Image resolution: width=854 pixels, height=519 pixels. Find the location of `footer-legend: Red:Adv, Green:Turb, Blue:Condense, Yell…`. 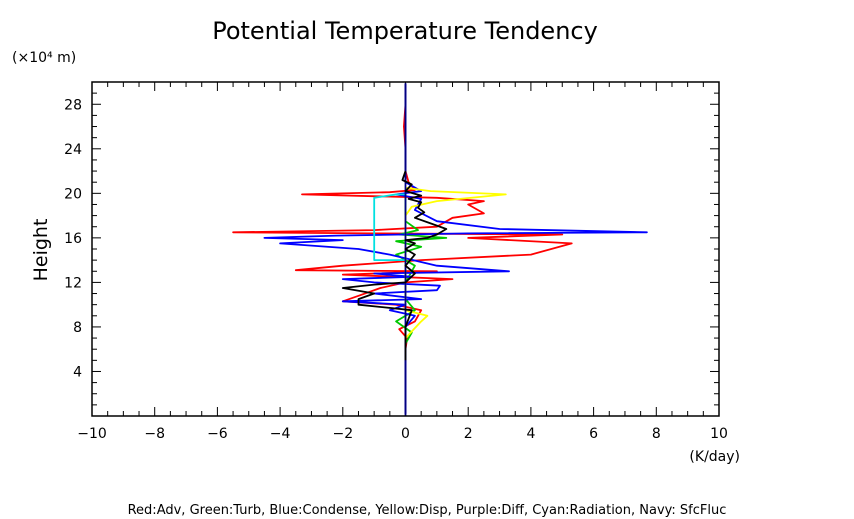

footer-legend: Red:Adv, Green:Turb, Blue:Condense, Yell… is located at coordinates (427, 510).